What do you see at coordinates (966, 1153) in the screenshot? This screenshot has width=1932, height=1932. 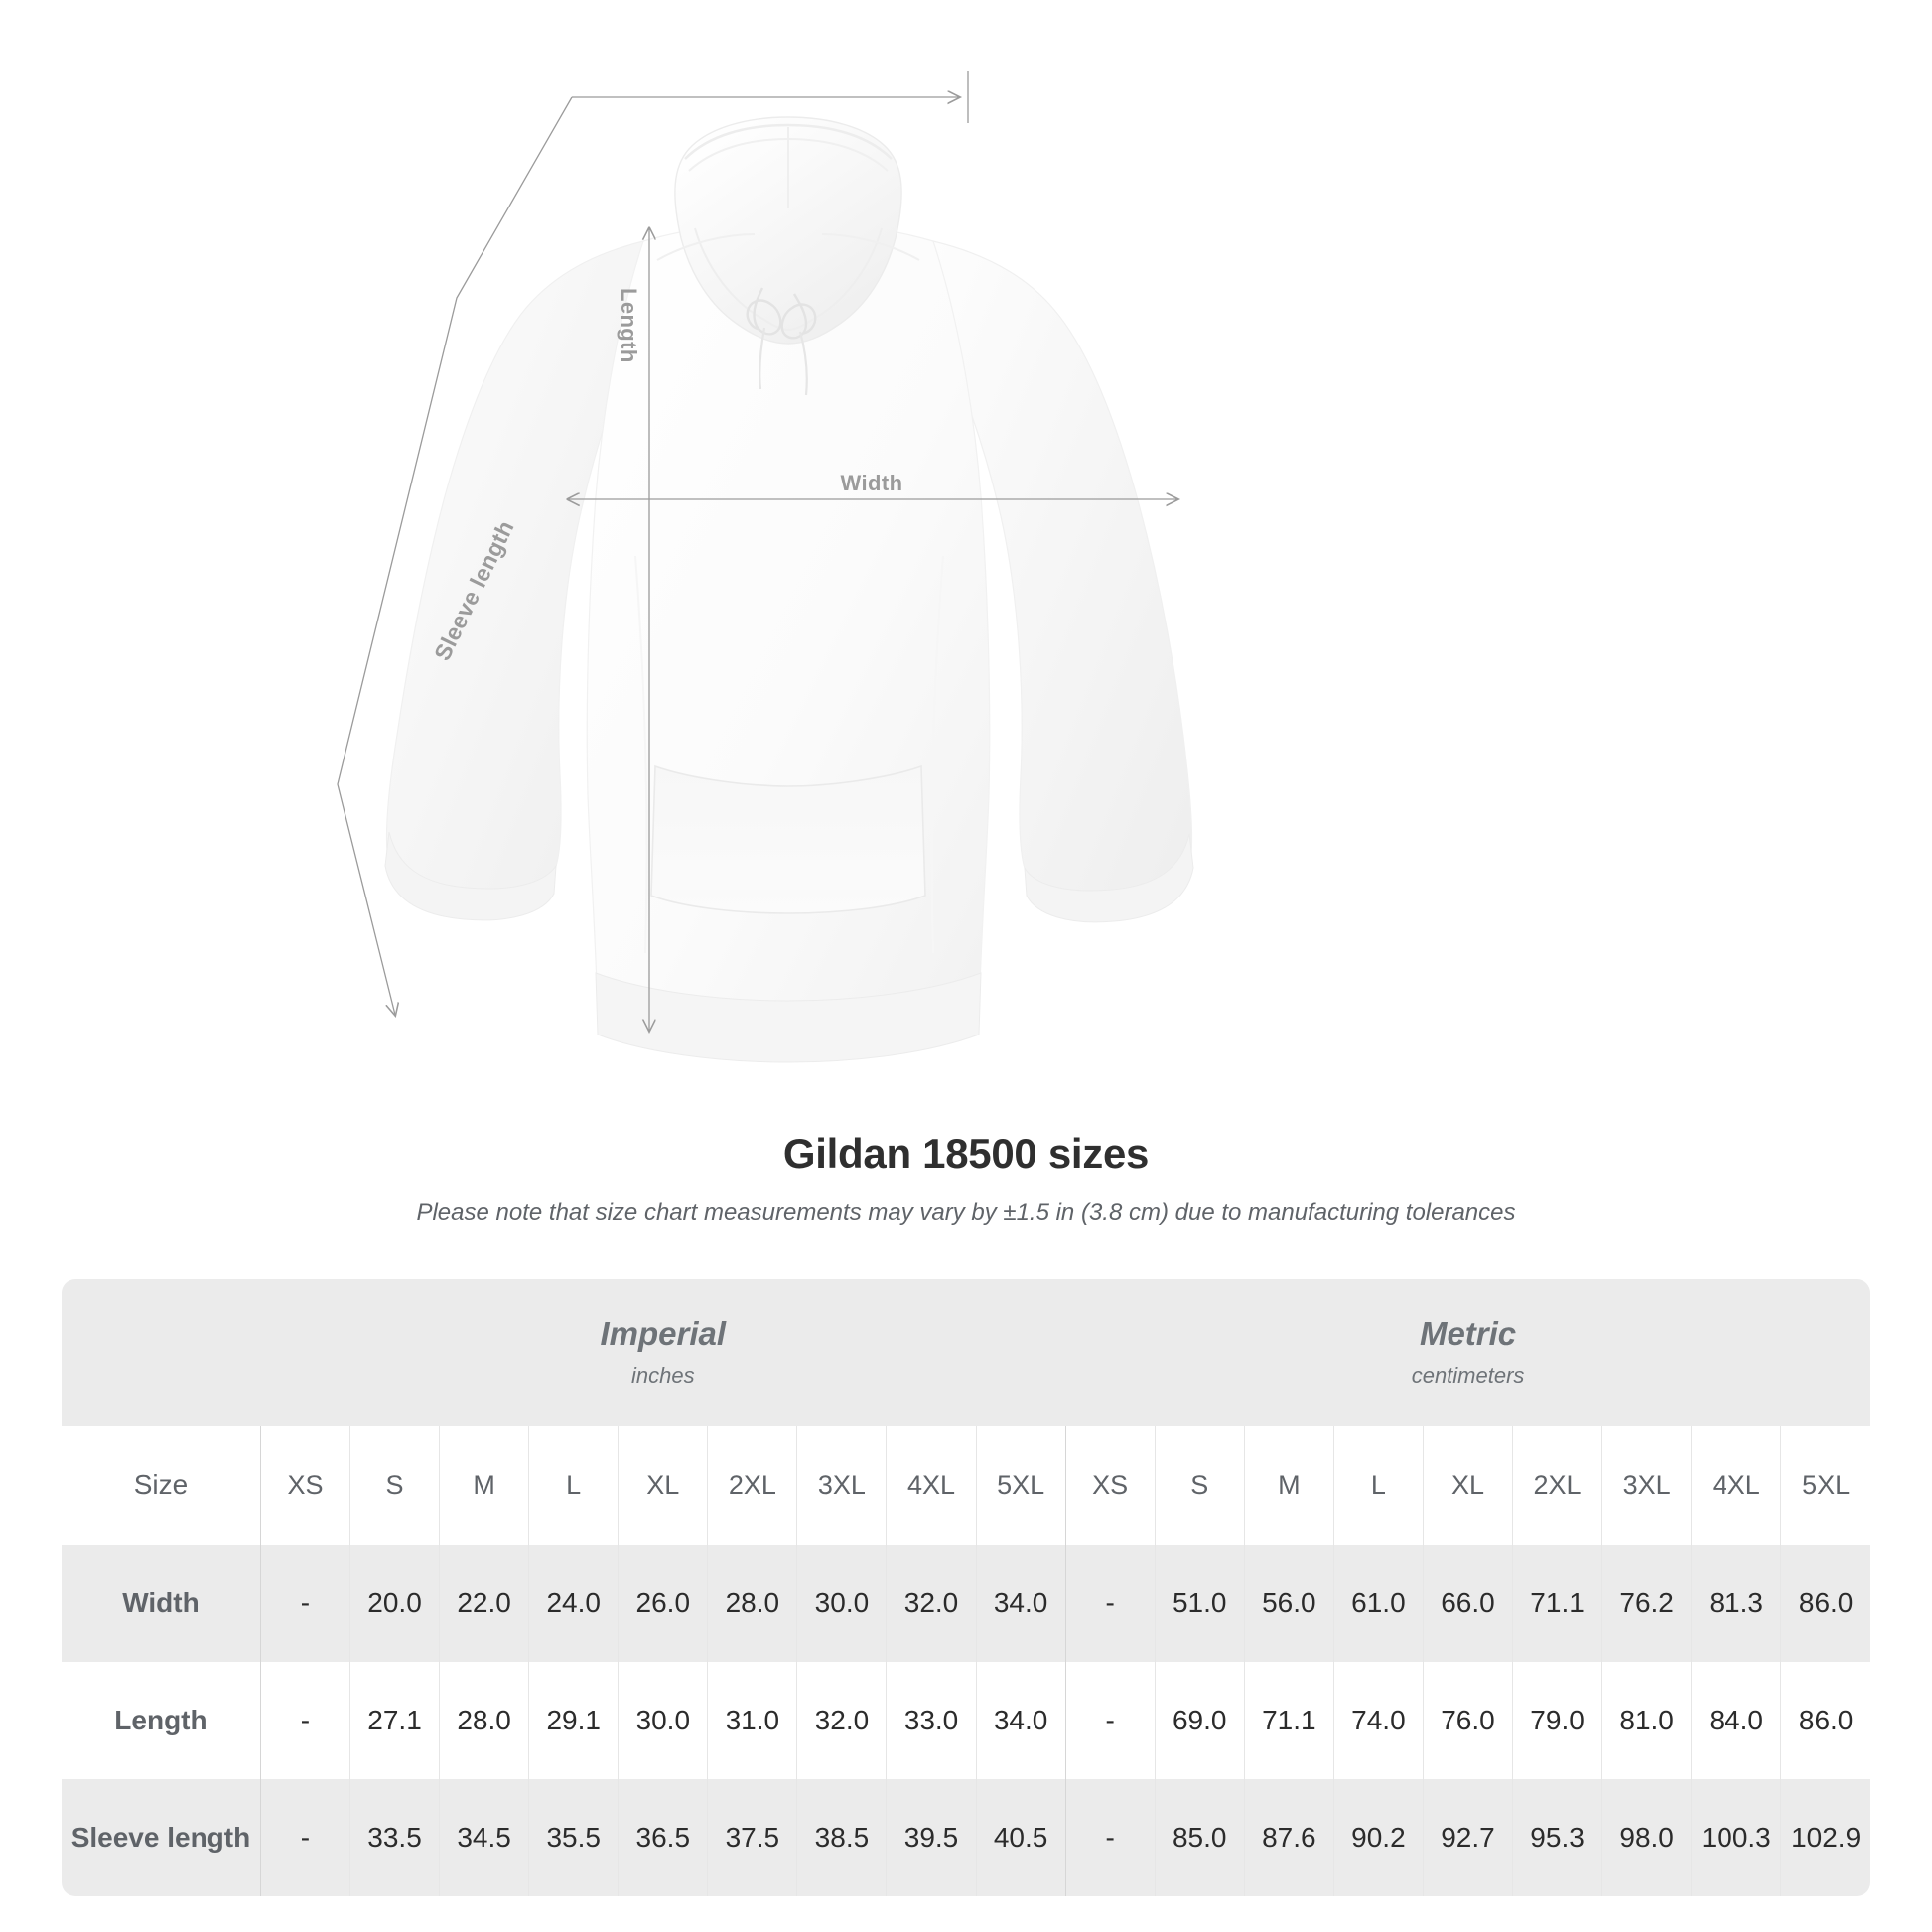 I see `page-title: Gildan 18500 sizes` at bounding box center [966, 1153].